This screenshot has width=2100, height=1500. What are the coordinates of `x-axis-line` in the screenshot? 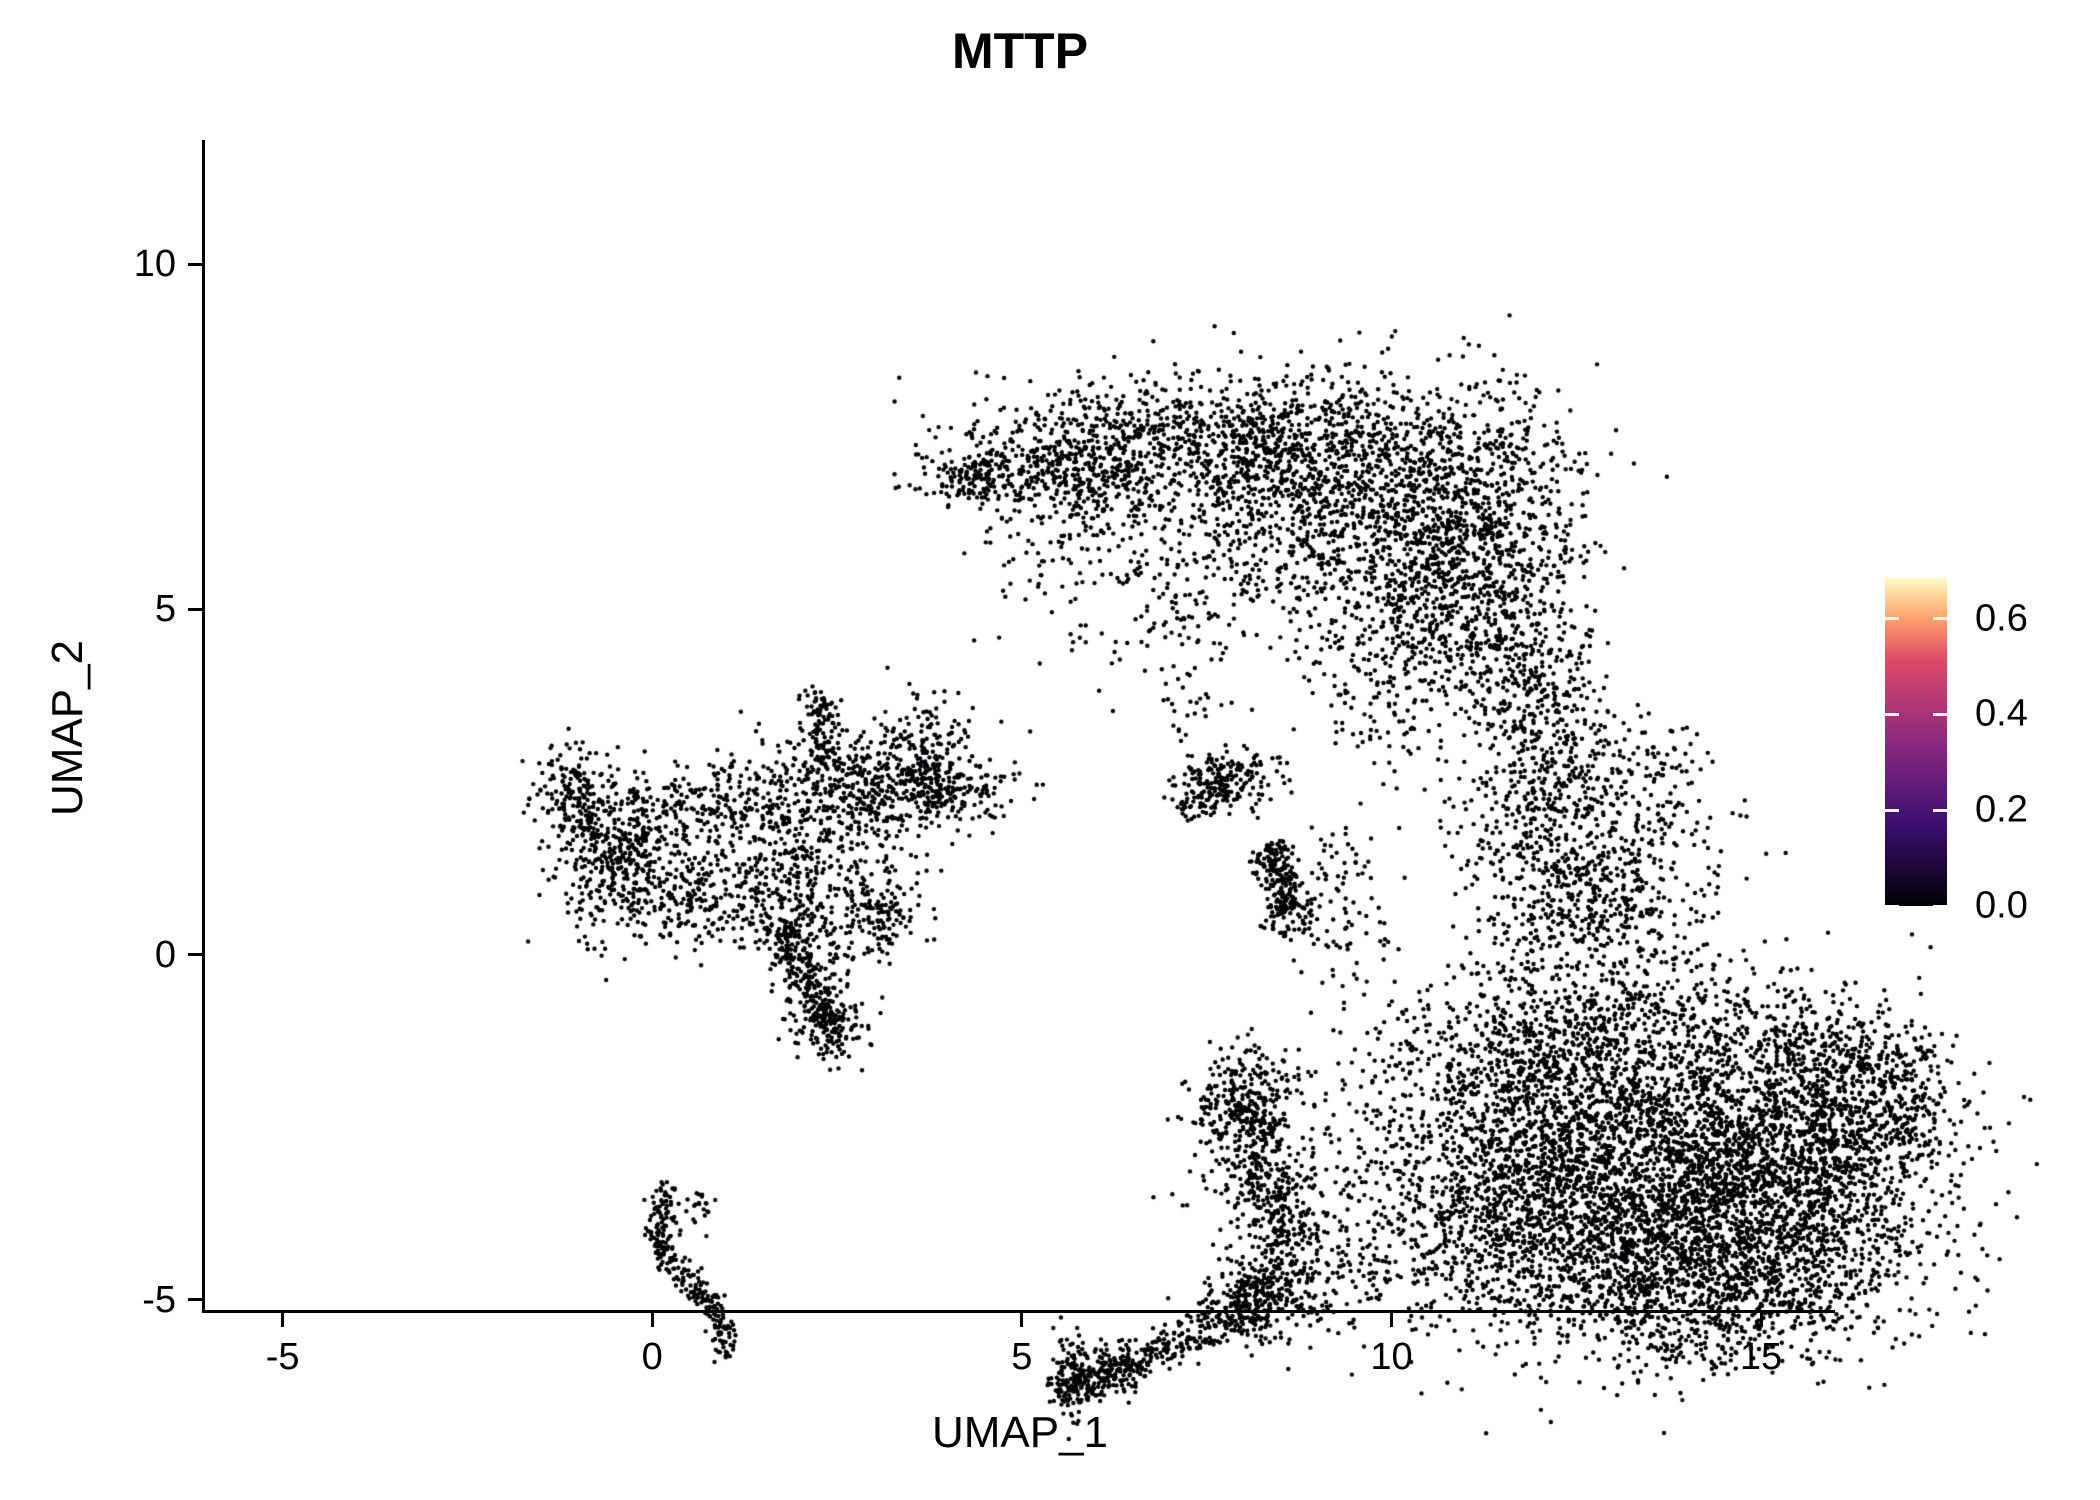 It's located at (1018, 1311).